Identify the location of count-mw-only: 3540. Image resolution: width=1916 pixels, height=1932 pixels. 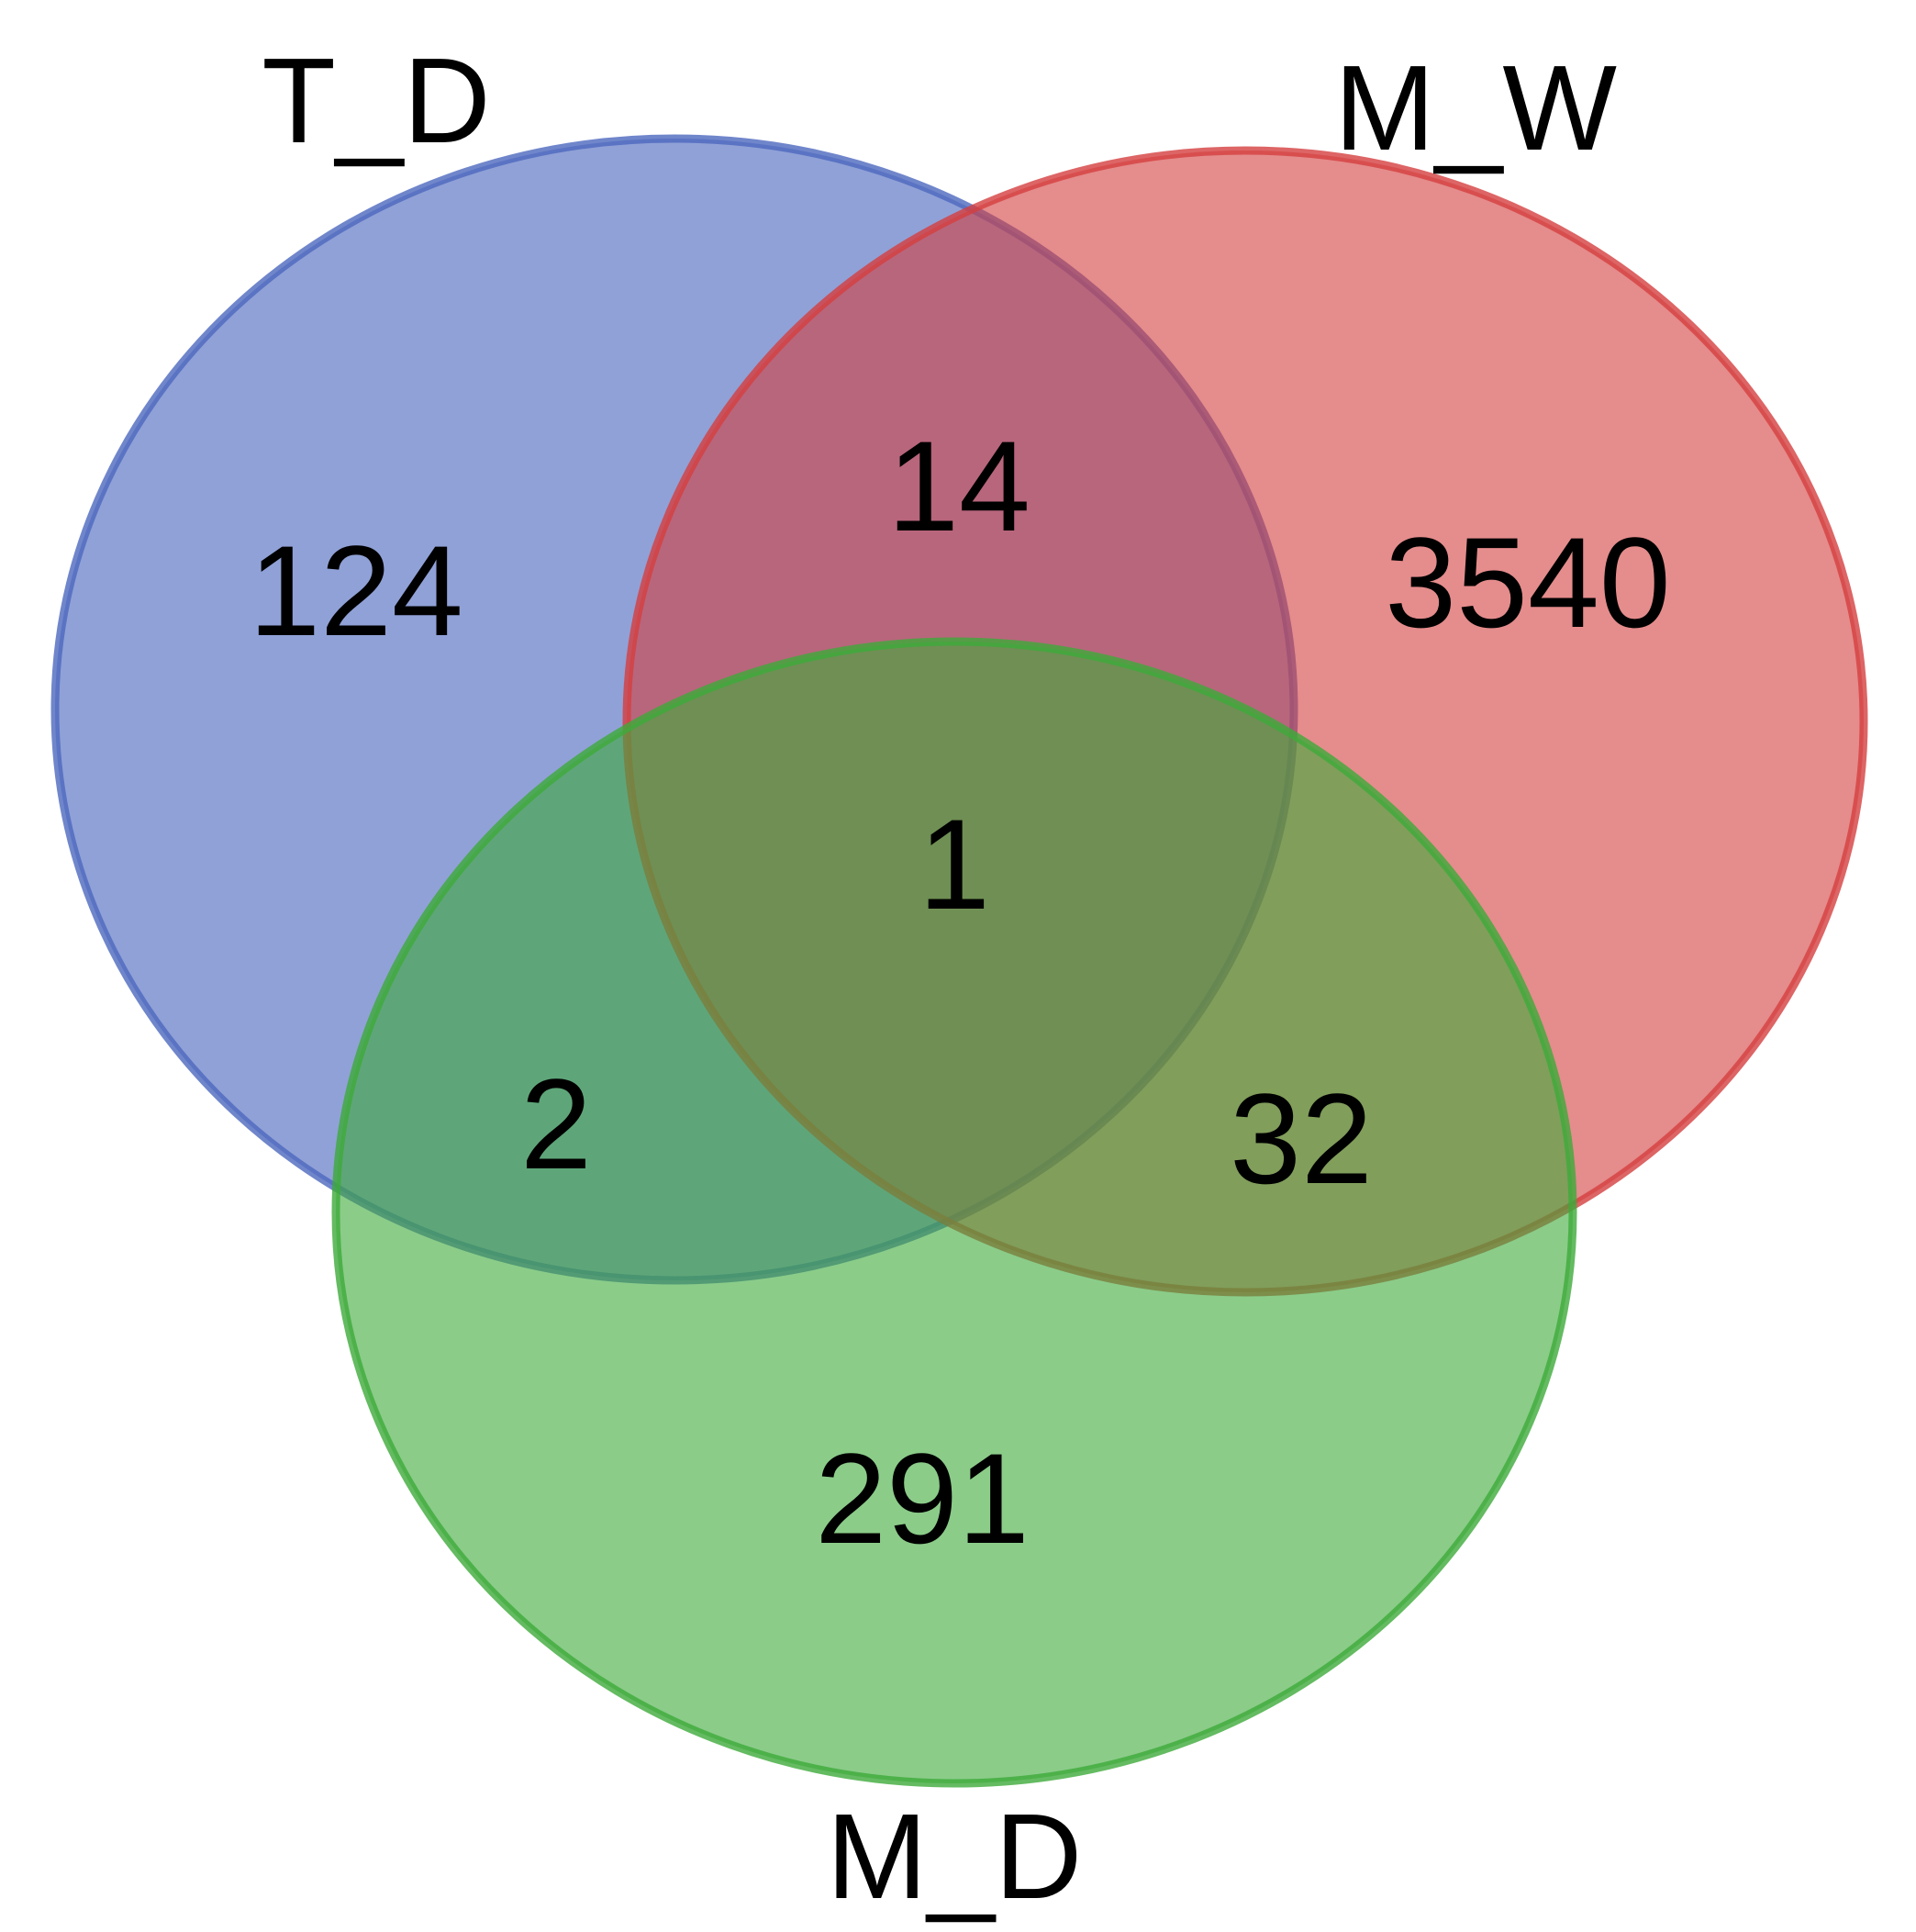
(1527, 582).